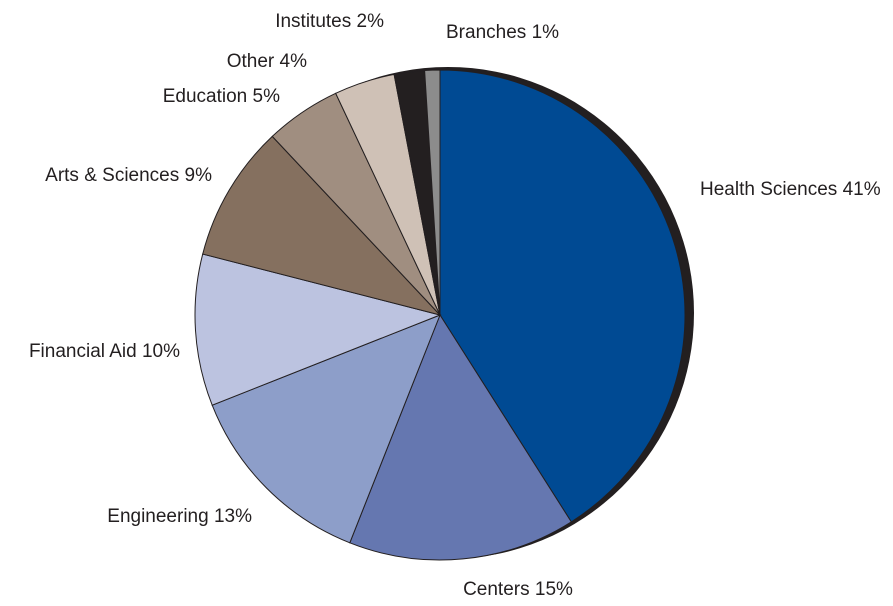 The image size is (893, 606). Describe the element at coordinates (496, 589) in the screenshot. I see `slice-name: Centers` at that location.